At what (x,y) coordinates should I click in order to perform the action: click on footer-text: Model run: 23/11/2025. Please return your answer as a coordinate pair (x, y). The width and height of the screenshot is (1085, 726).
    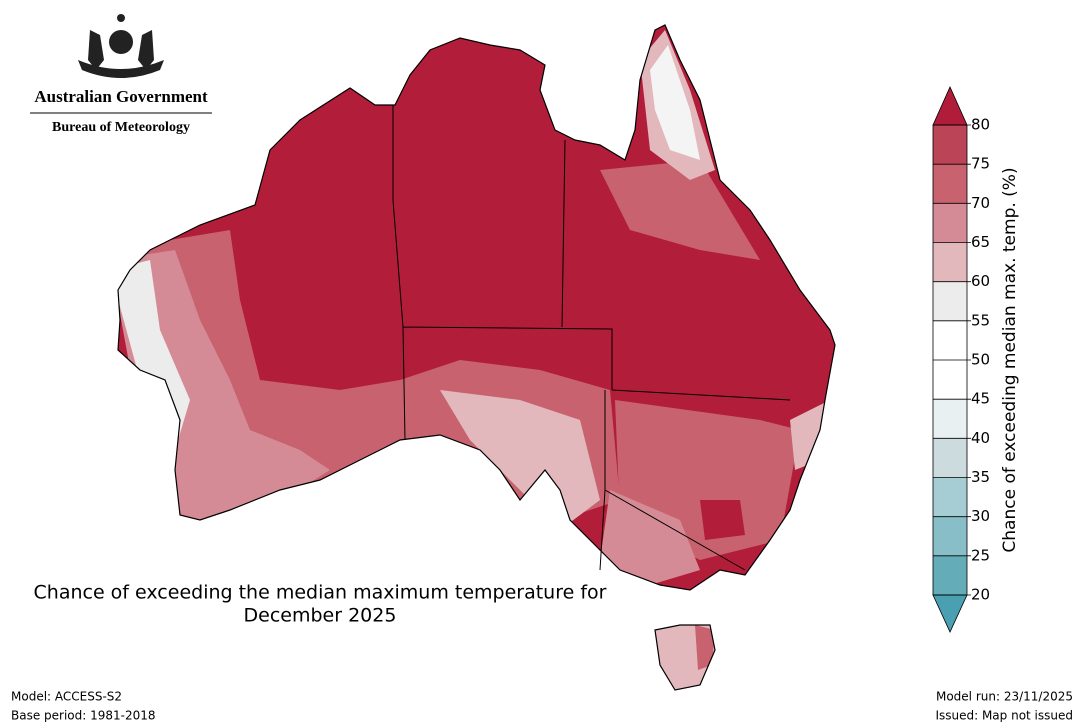
    Looking at the image, I should click on (1004, 697).